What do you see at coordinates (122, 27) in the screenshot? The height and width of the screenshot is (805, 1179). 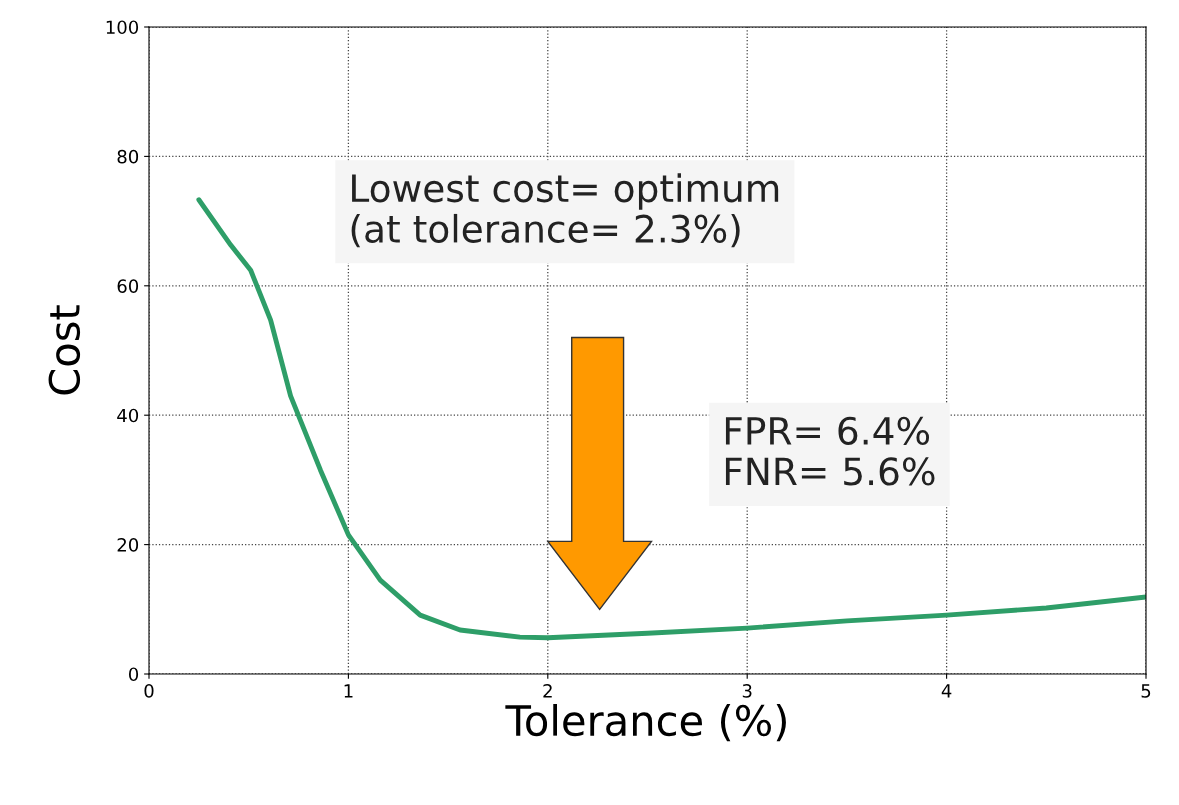 I see `y-tick-label: 100` at bounding box center [122, 27].